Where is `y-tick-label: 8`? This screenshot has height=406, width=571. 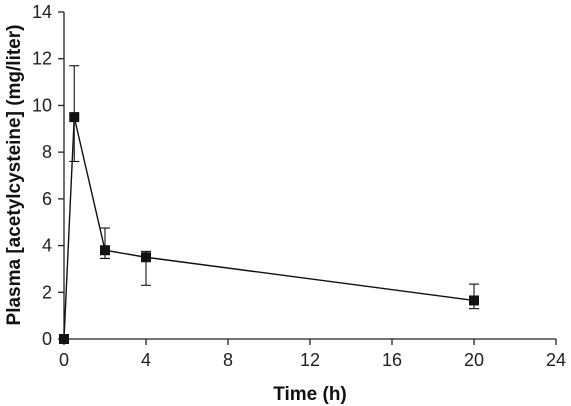
y-tick-label: 8 is located at coordinates (47, 152).